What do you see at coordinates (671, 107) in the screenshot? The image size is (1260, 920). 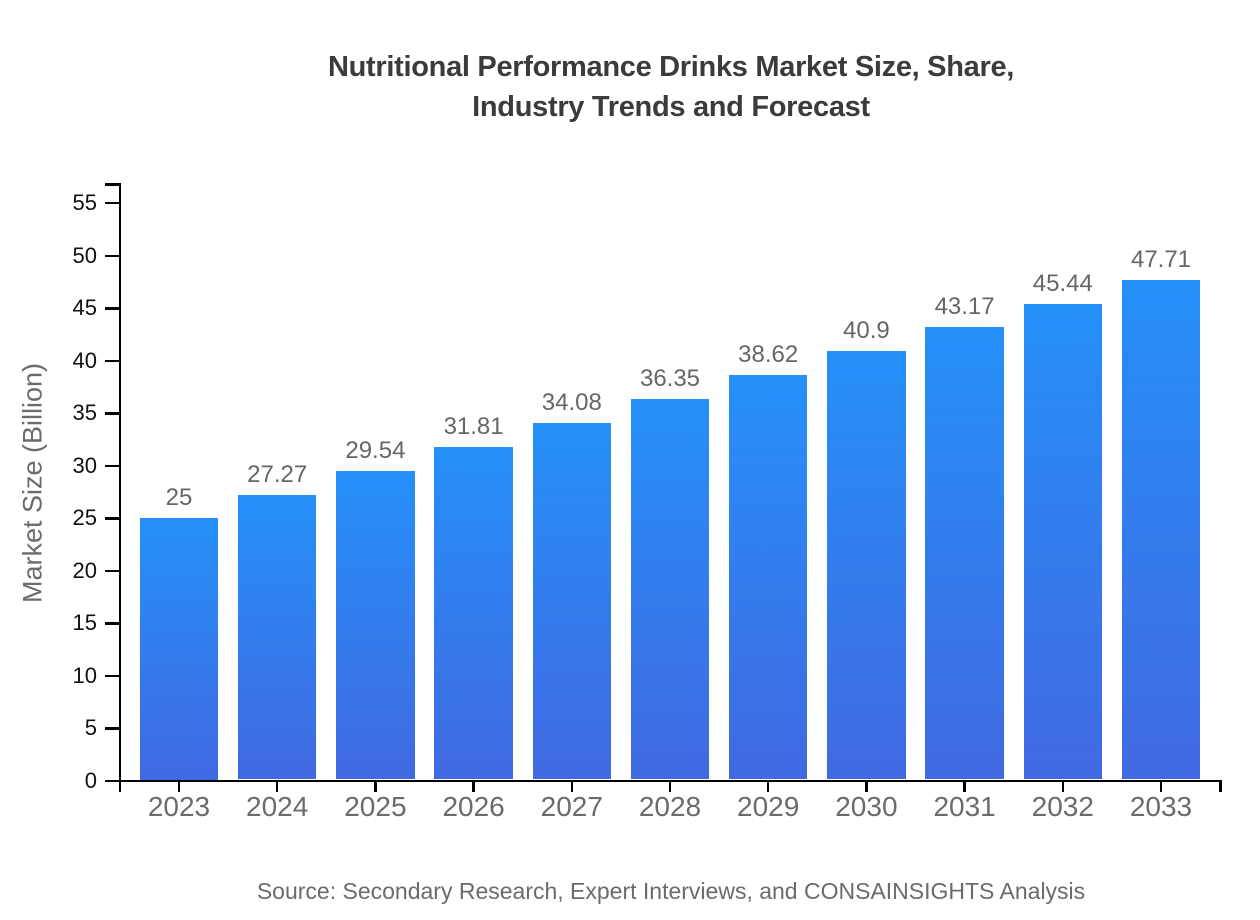 I see `chart-title-line-2: Industry Trends and Forecast` at bounding box center [671, 107].